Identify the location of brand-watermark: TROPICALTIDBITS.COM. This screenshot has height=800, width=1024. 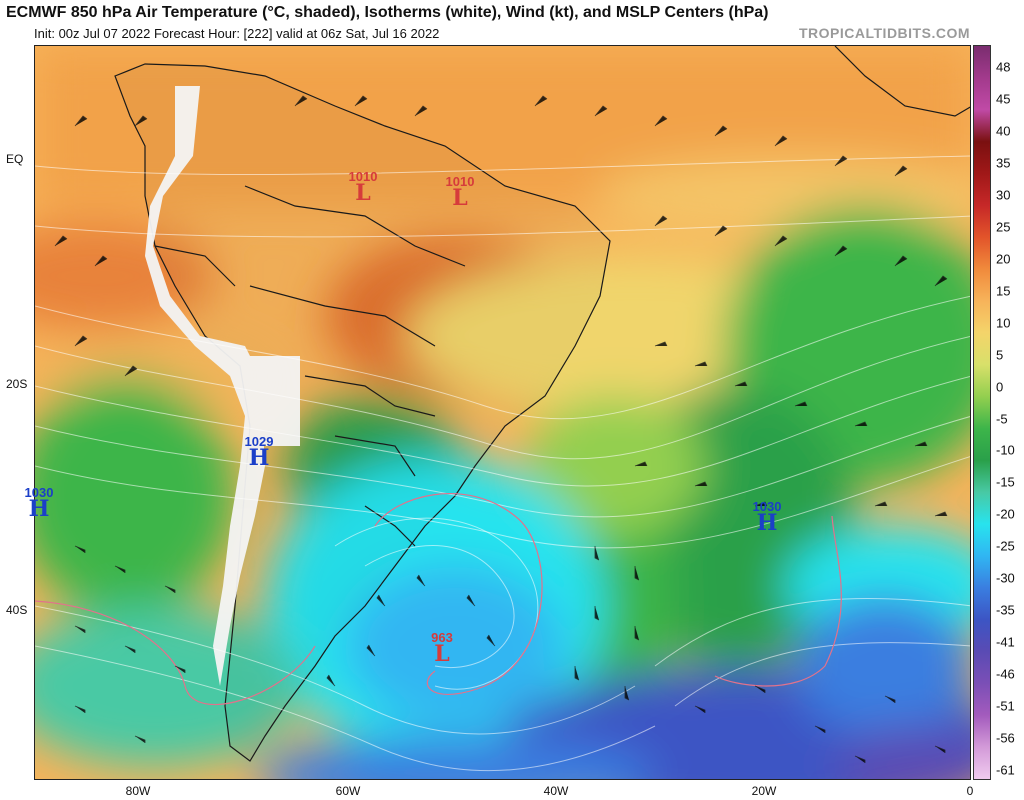
(884, 33).